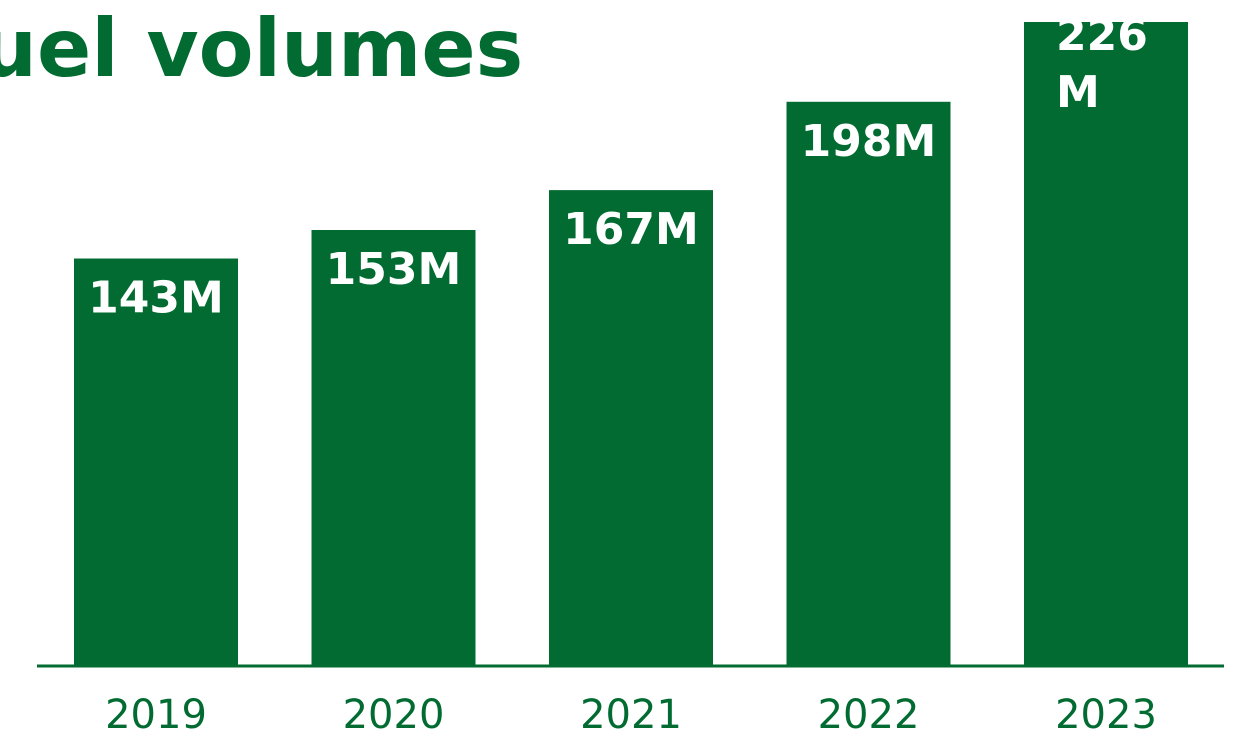 The width and height of the screenshot is (1240, 734). What do you see at coordinates (394, 713) in the screenshot?
I see `x-tick-label: 2020` at bounding box center [394, 713].